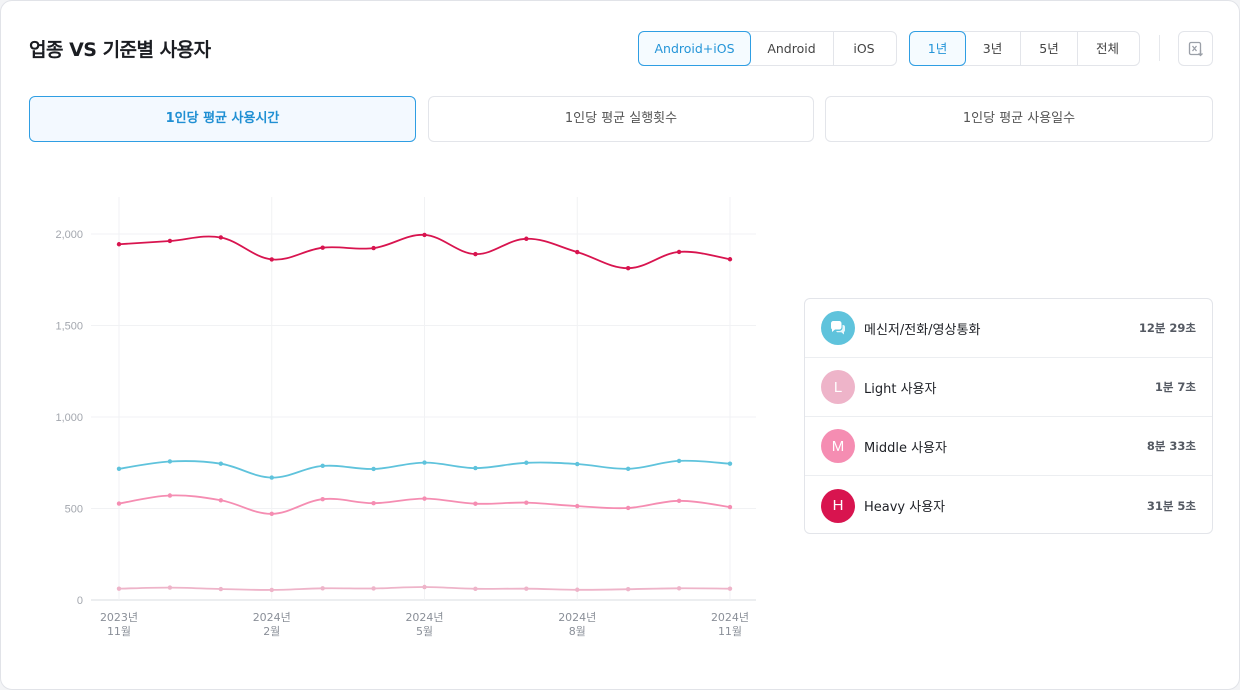 This screenshot has width=1240, height=690. I want to click on legend-item-light: L Light 사용자 1분 7초, so click(1008, 387).